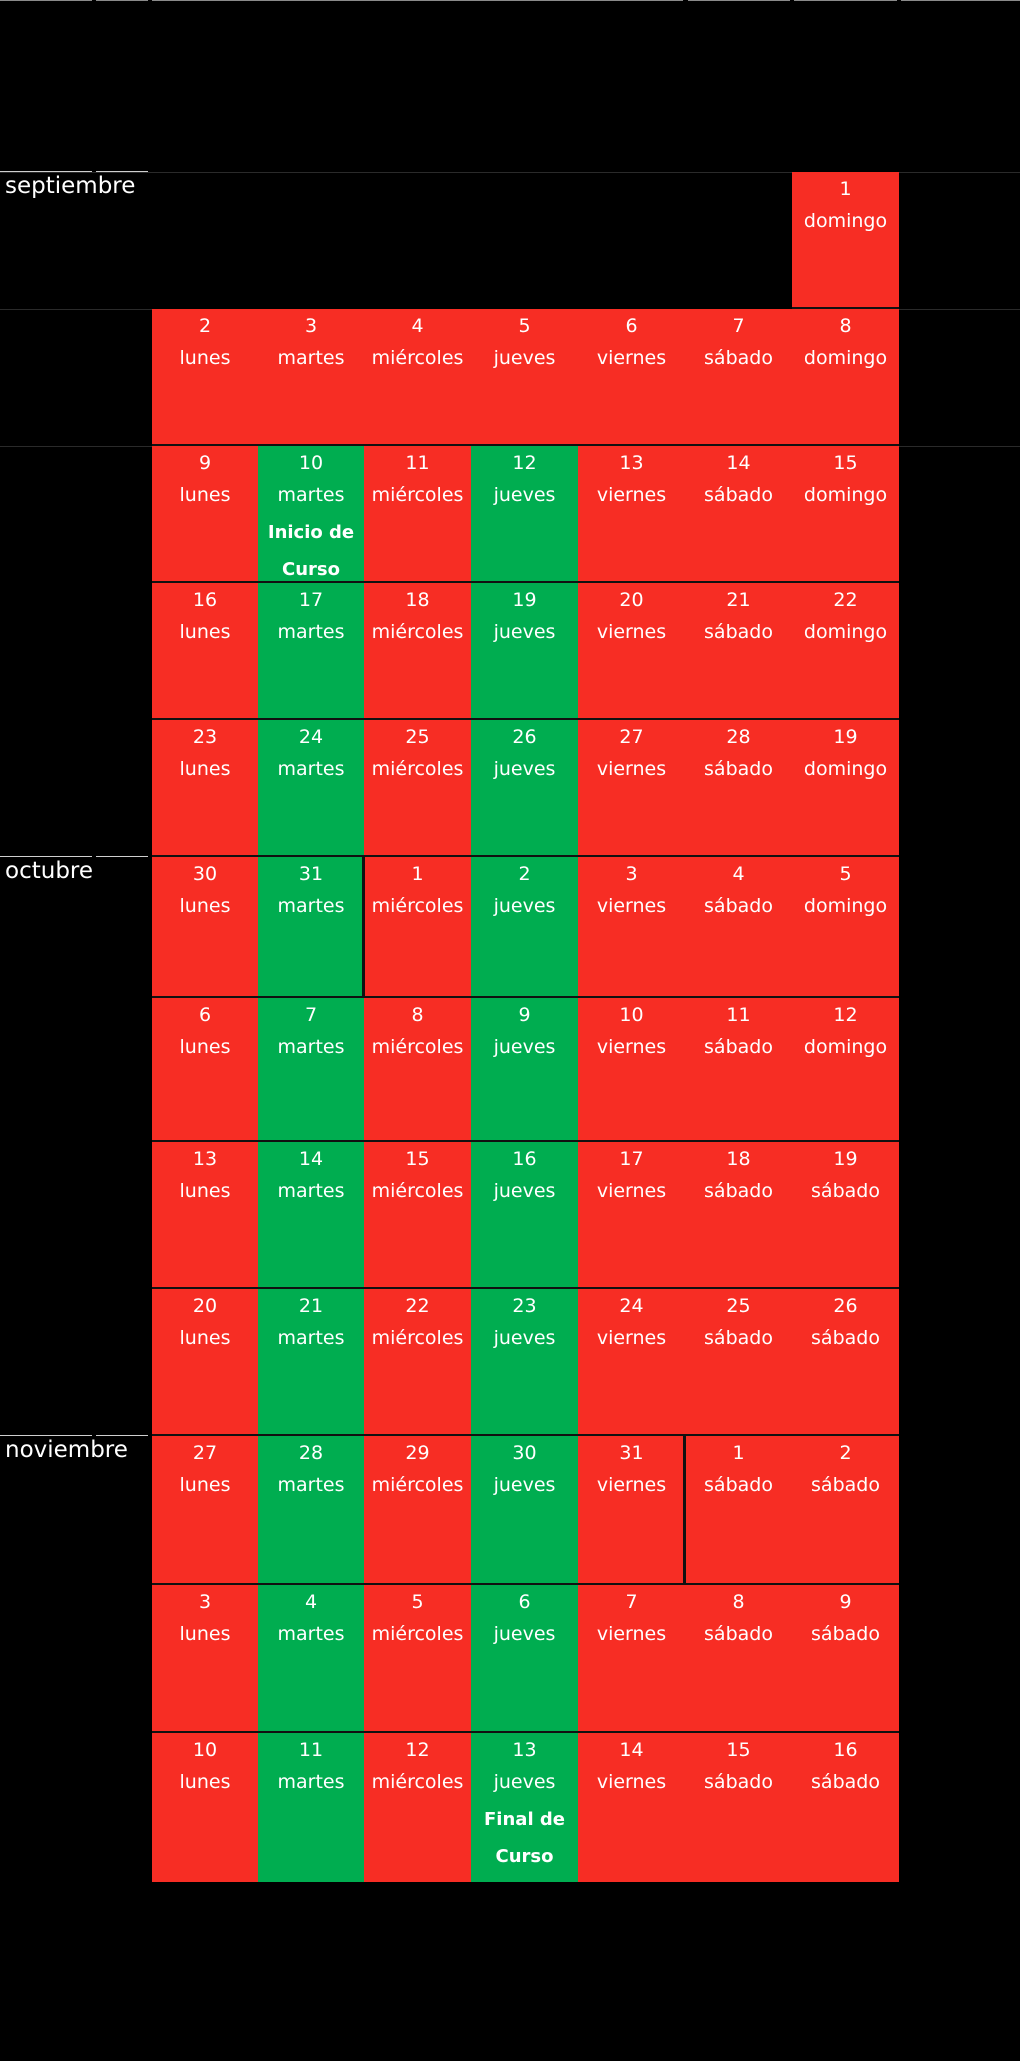 The image size is (1020, 2061). What do you see at coordinates (524, 1070) in the screenshot?
I see `day-cell: 9 jueves` at bounding box center [524, 1070].